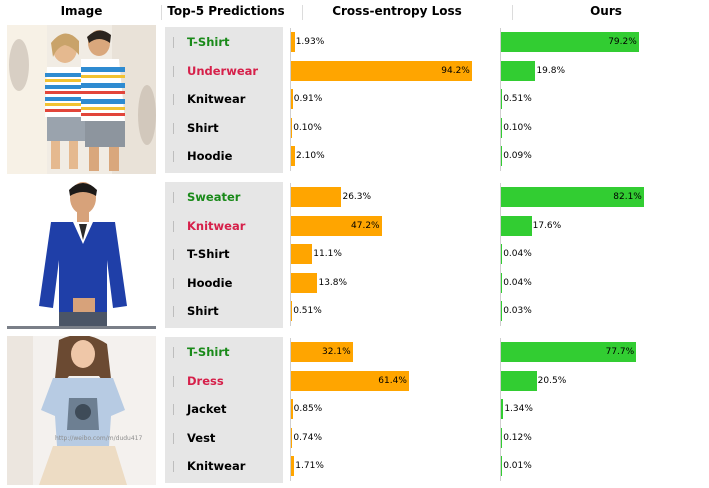 This screenshot has width=709, height=488. Describe the element at coordinates (606, 11) in the screenshot. I see `header-ours: Ours` at that location.